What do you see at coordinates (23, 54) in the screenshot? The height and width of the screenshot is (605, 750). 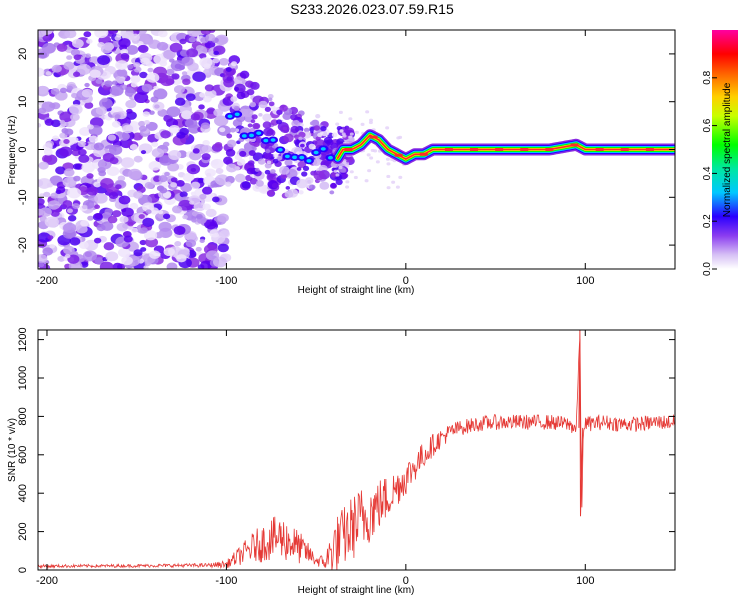 I see `spectrogram-y-tick-label: 20` at bounding box center [23, 54].